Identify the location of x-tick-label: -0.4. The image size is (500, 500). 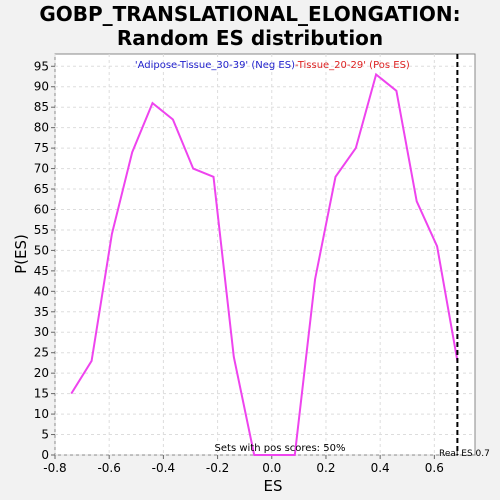
(163, 468).